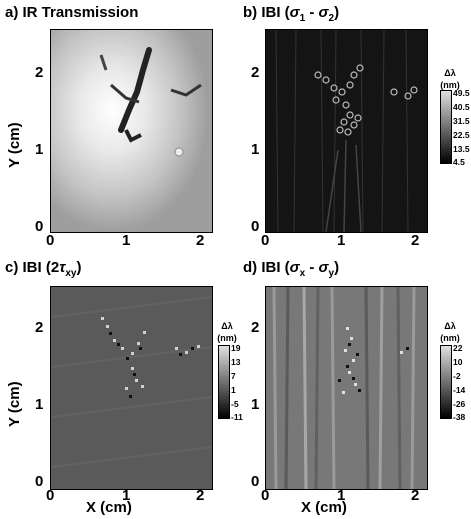 The width and height of the screenshot is (471, 519). Describe the element at coordinates (265, 495) in the screenshot. I see `panel-d-xtick: 0` at that location.